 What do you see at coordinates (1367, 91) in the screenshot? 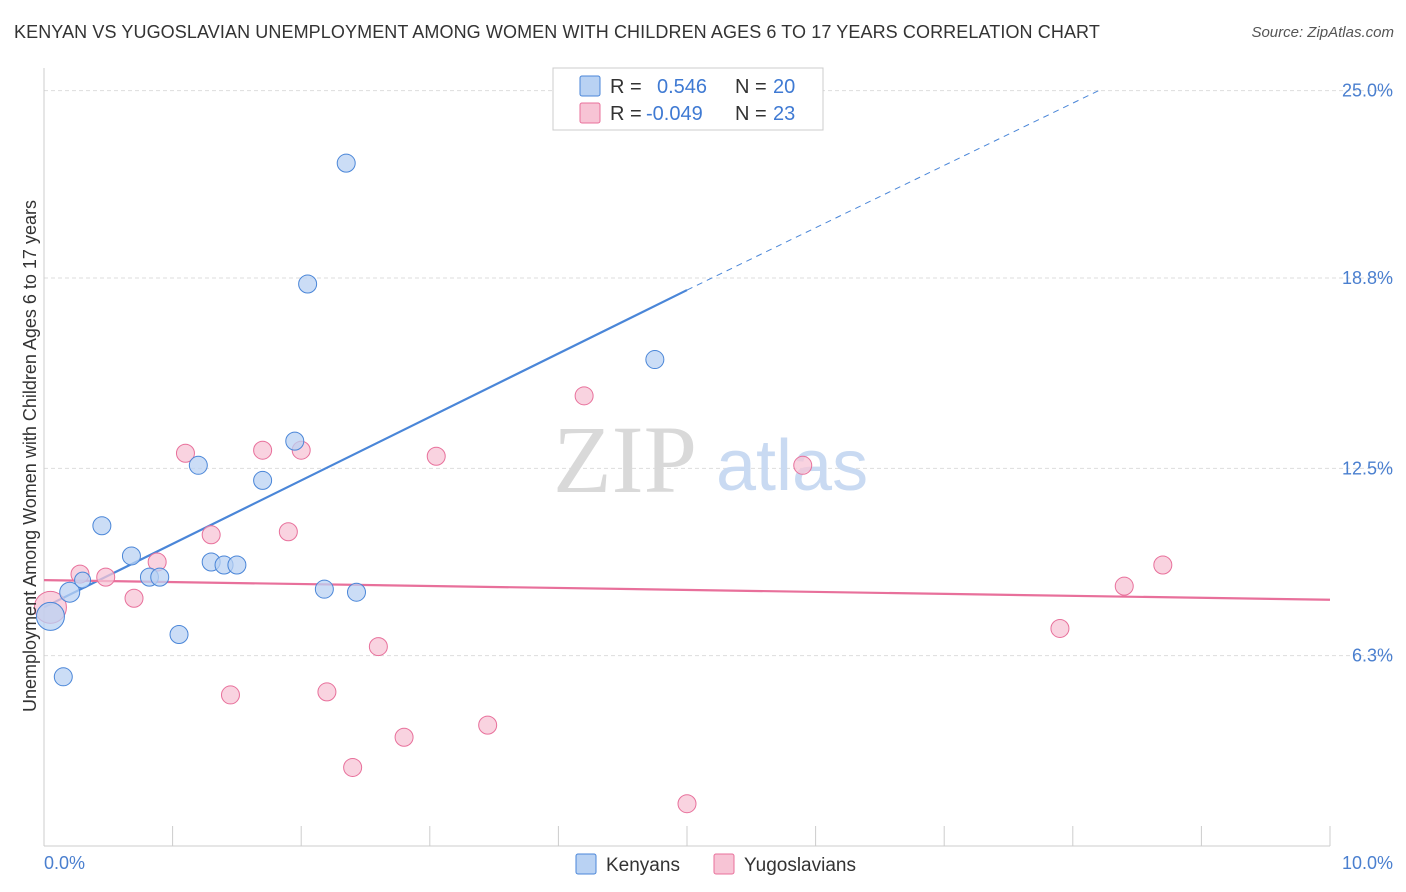
I see `y-tick-label-3: 25.0%` at bounding box center [1367, 91].